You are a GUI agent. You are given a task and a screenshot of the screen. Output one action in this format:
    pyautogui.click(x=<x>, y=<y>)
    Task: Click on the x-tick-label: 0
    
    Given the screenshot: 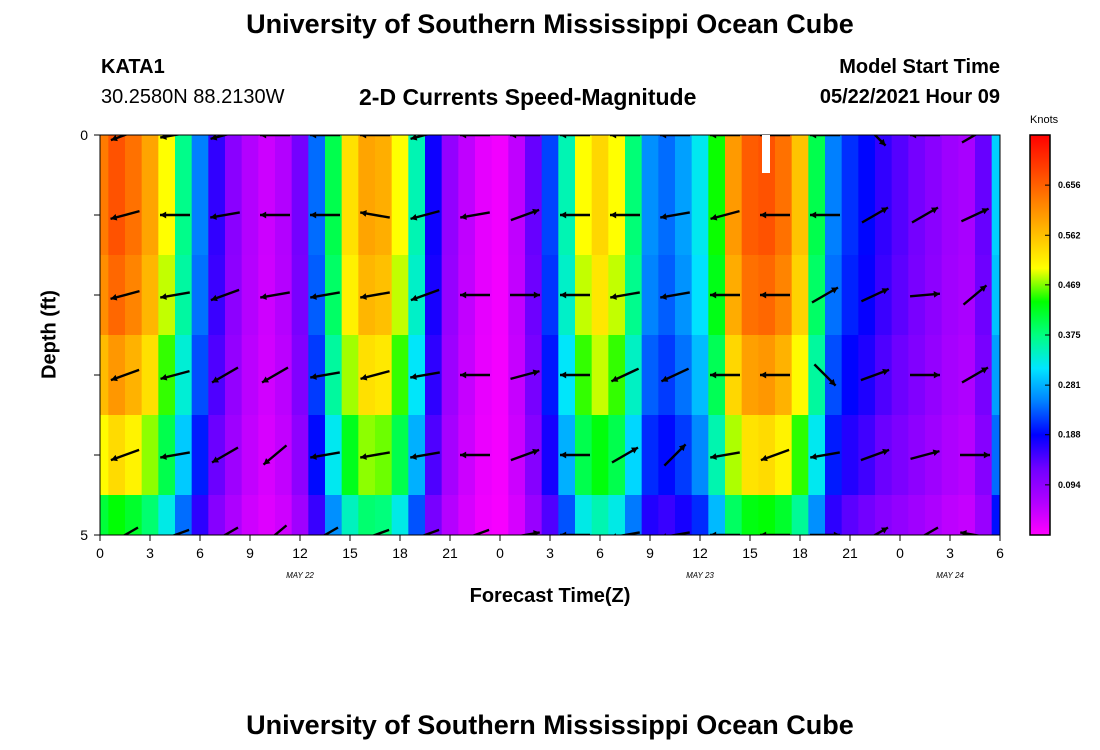 What is the action you would take?
    pyautogui.click(x=500, y=553)
    